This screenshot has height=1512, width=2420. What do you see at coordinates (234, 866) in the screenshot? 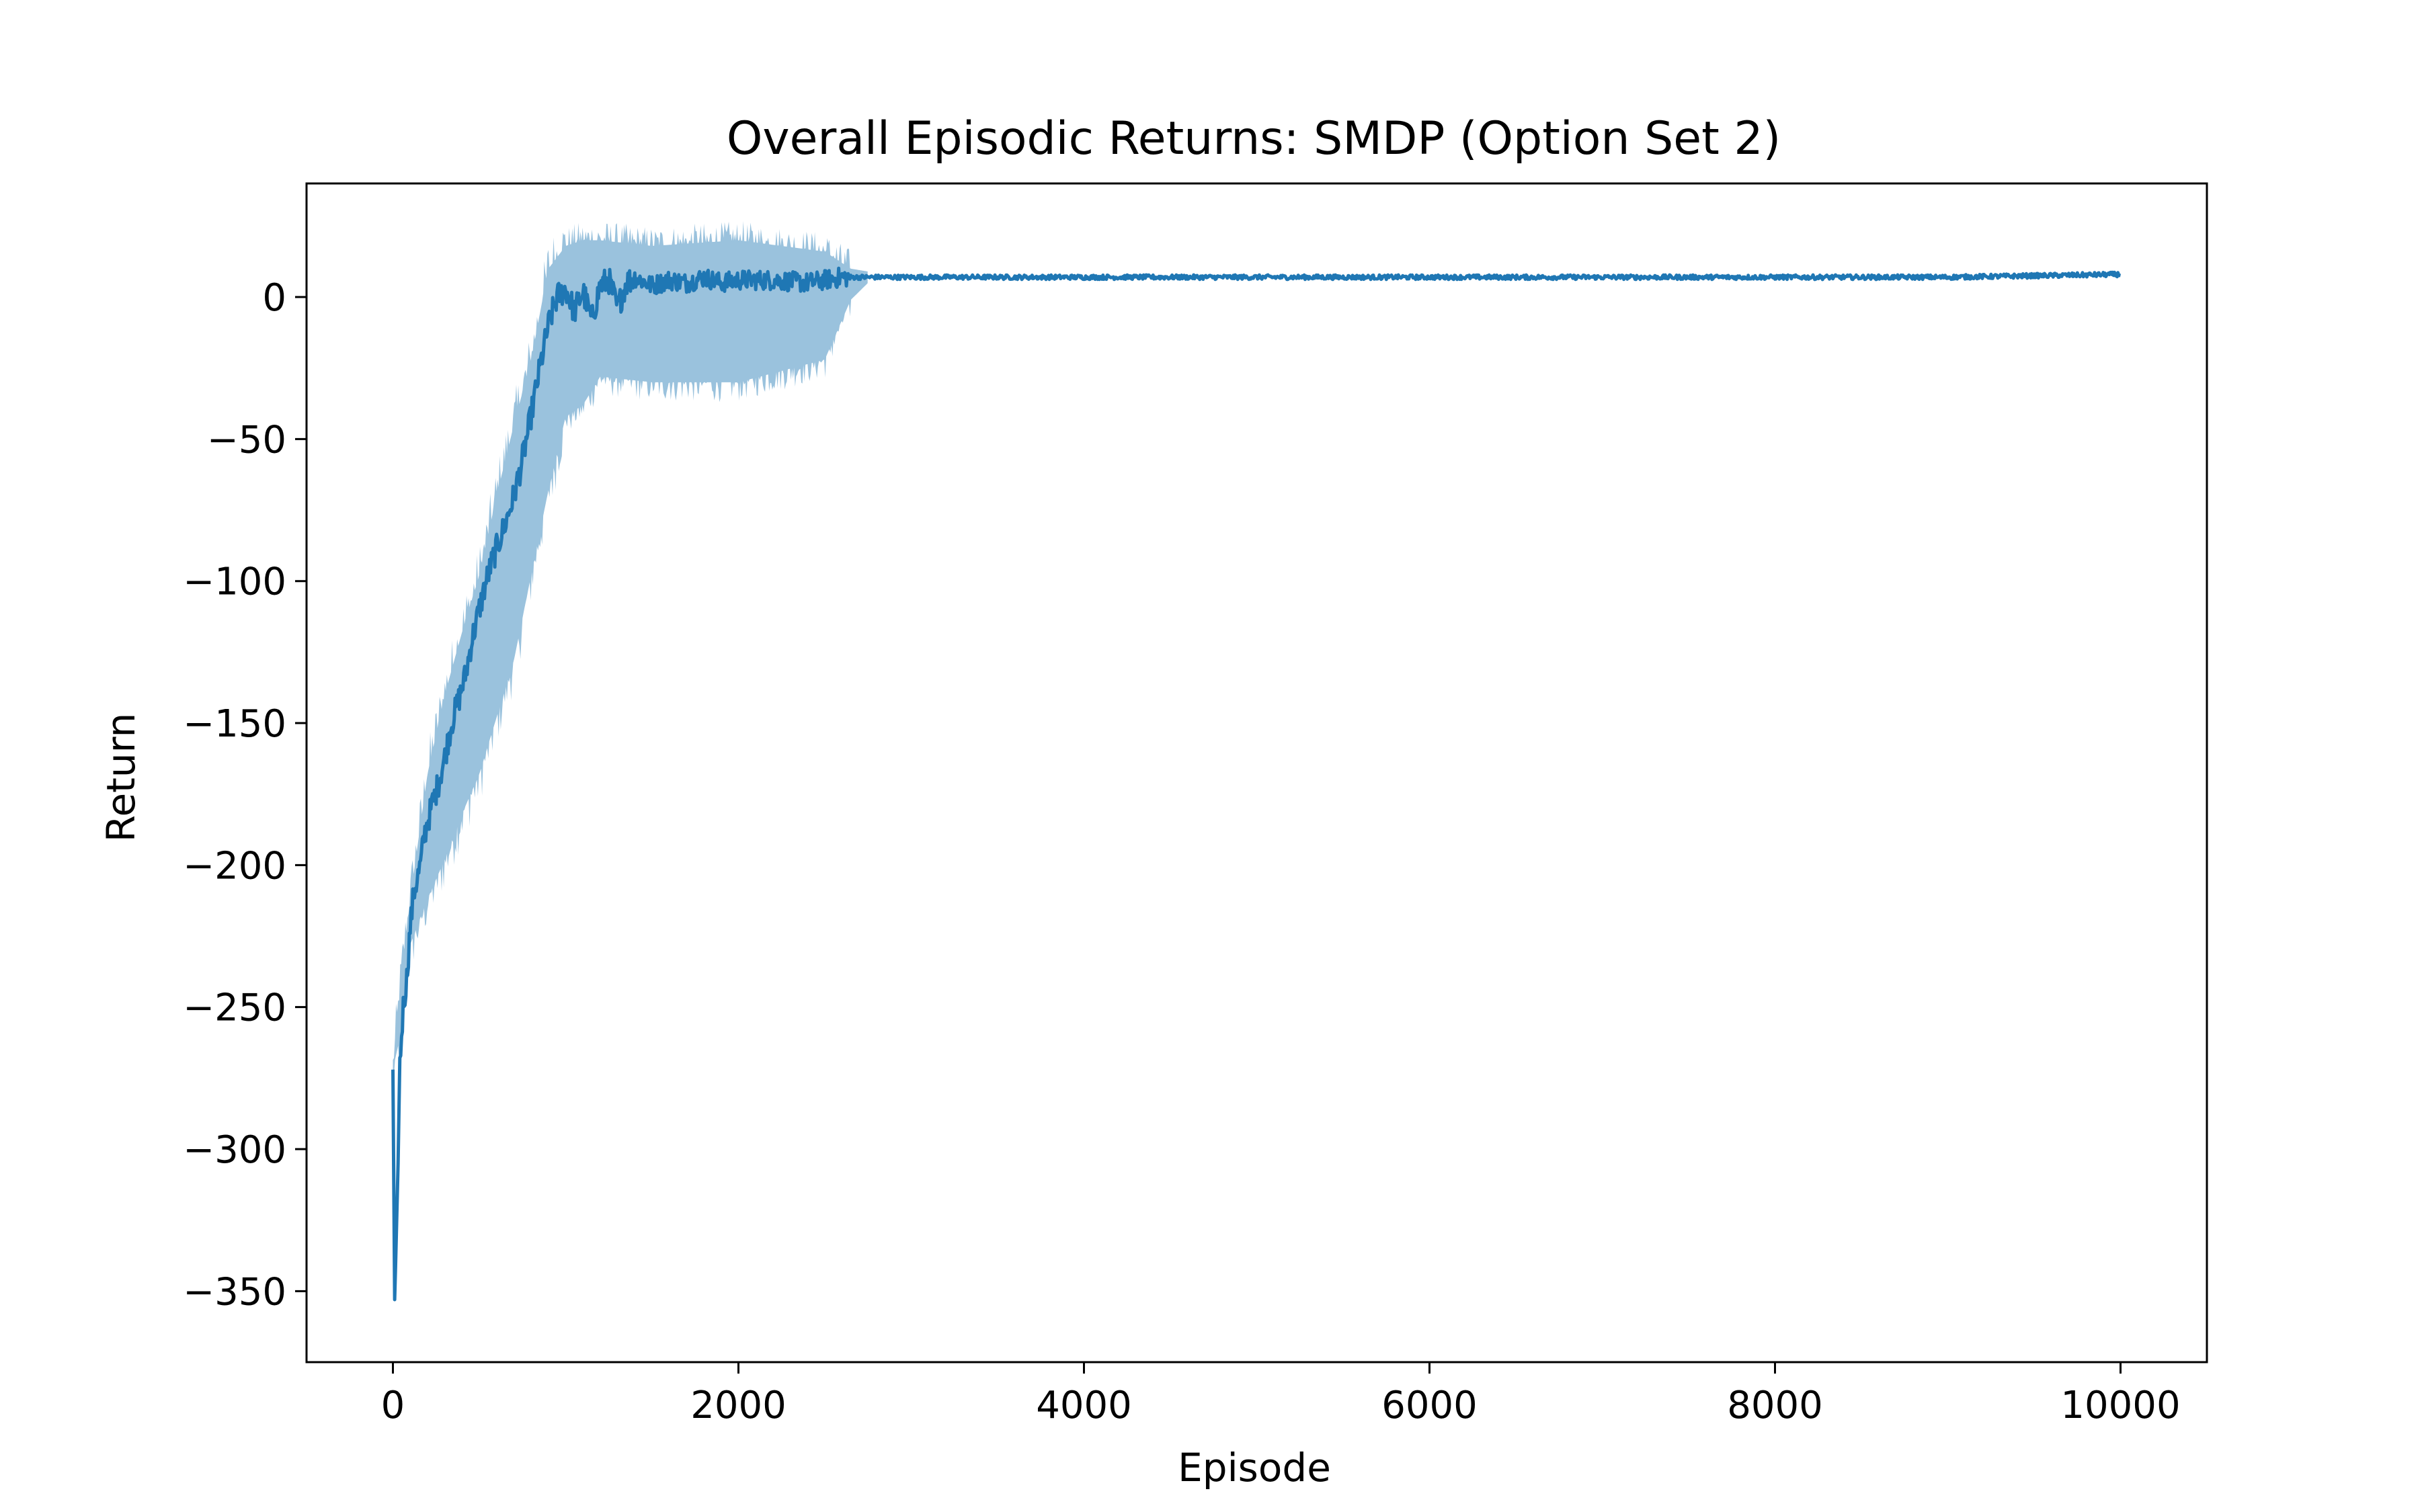
I see `y-tick-label: −200` at bounding box center [234, 866].